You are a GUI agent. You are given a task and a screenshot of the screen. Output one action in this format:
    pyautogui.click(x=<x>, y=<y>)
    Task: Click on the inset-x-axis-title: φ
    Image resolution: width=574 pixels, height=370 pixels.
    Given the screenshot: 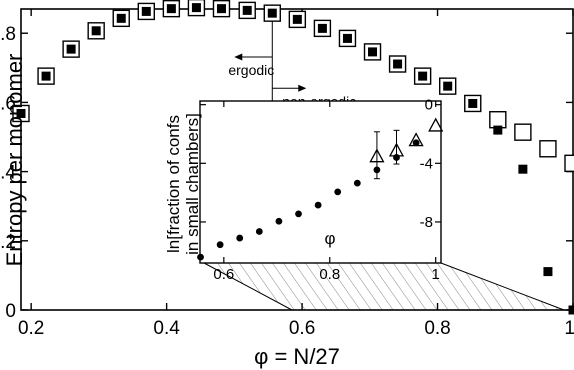 What is the action you would take?
    pyautogui.click(x=329, y=238)
    